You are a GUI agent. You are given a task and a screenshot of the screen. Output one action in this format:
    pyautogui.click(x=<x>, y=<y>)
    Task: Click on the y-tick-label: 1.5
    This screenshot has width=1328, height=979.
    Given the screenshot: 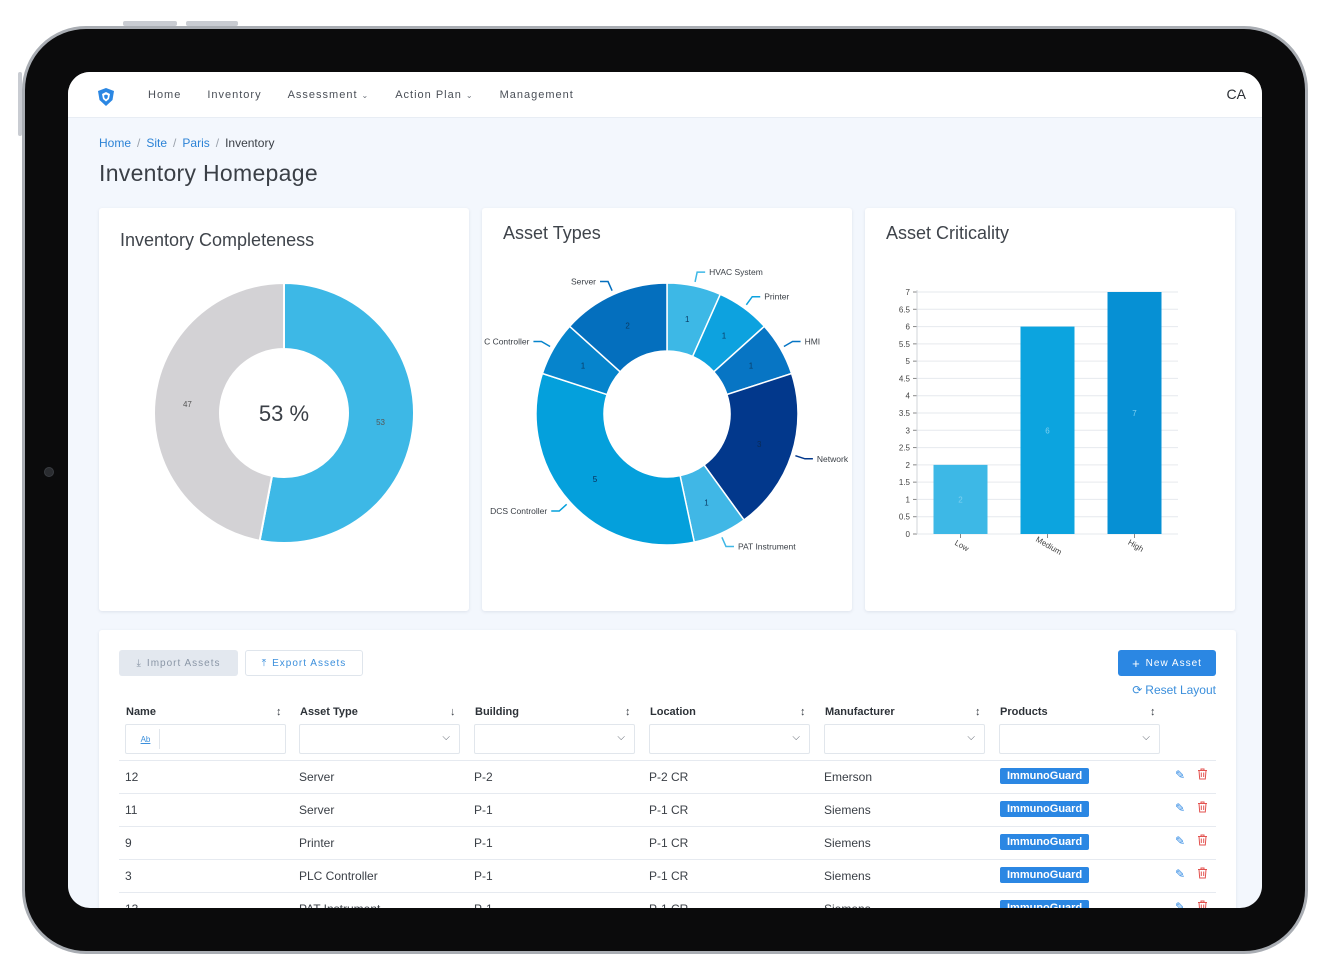 What is the action you would take?
    pyautogui.click(x=905, y=482)
    